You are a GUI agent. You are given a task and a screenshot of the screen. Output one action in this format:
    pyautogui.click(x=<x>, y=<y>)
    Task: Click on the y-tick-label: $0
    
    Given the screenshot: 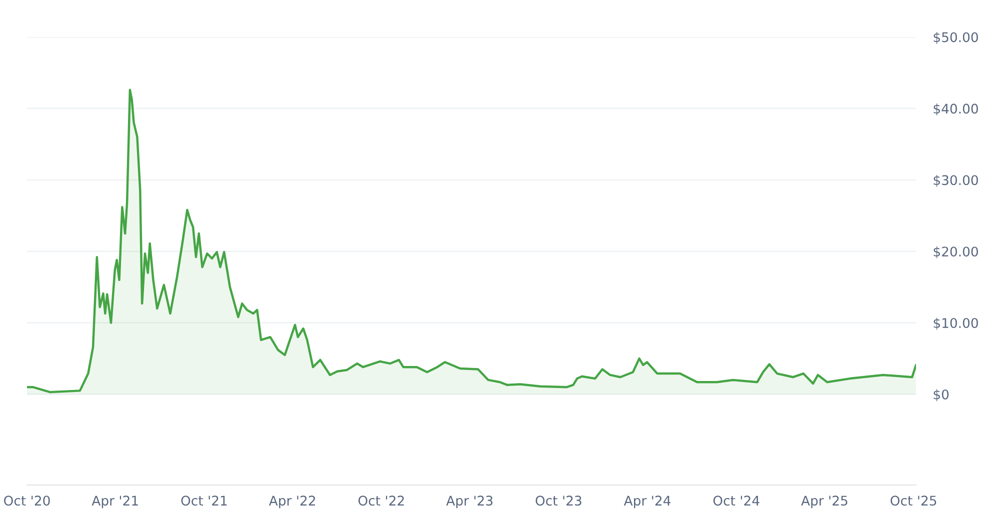 What is the action you would take?
    pyautogui.click(x=941, y=395)
    